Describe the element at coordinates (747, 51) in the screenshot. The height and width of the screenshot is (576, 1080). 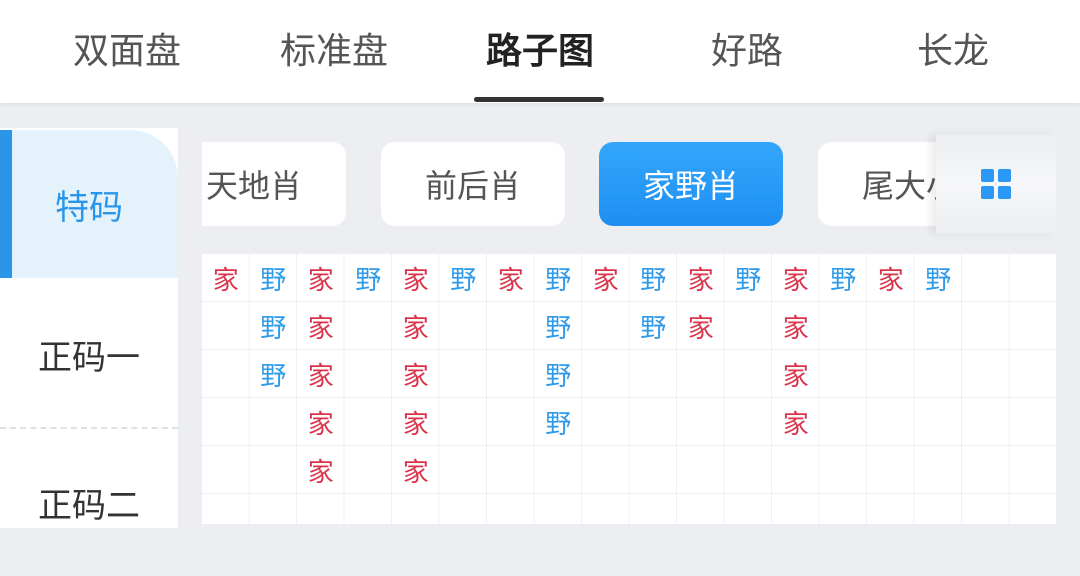
I see `tab-haolu: 好路` at that location.